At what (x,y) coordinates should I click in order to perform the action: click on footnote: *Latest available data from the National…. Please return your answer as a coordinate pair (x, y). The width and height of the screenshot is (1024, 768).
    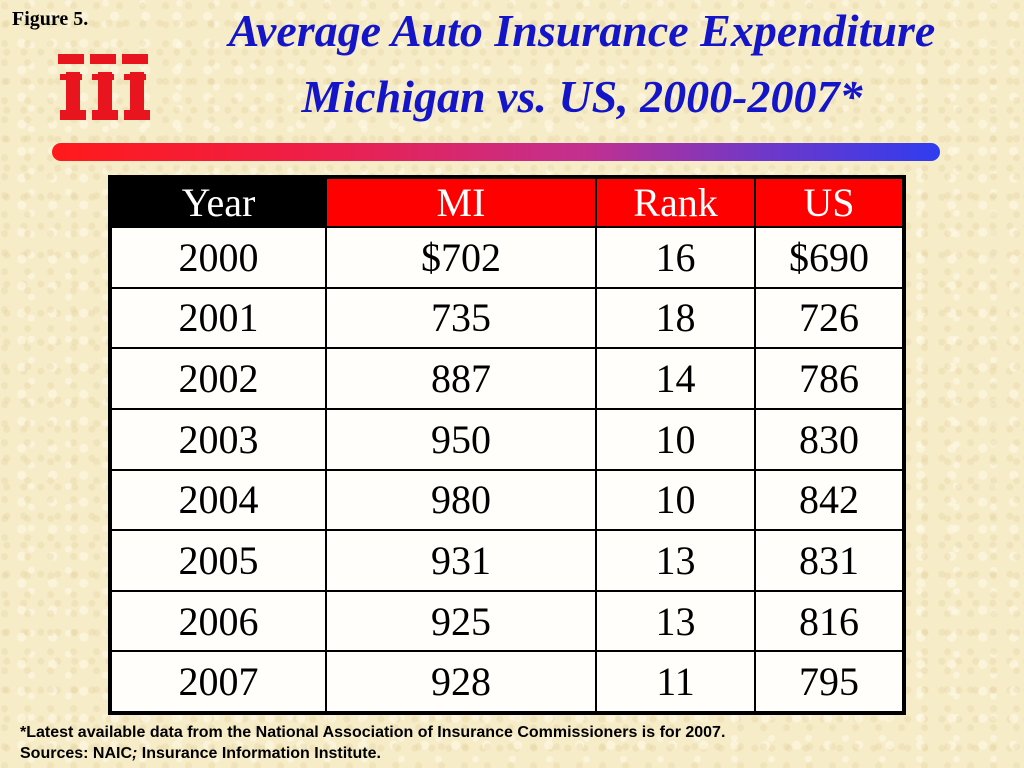
    Looking at the image, I should click on (372, 743).